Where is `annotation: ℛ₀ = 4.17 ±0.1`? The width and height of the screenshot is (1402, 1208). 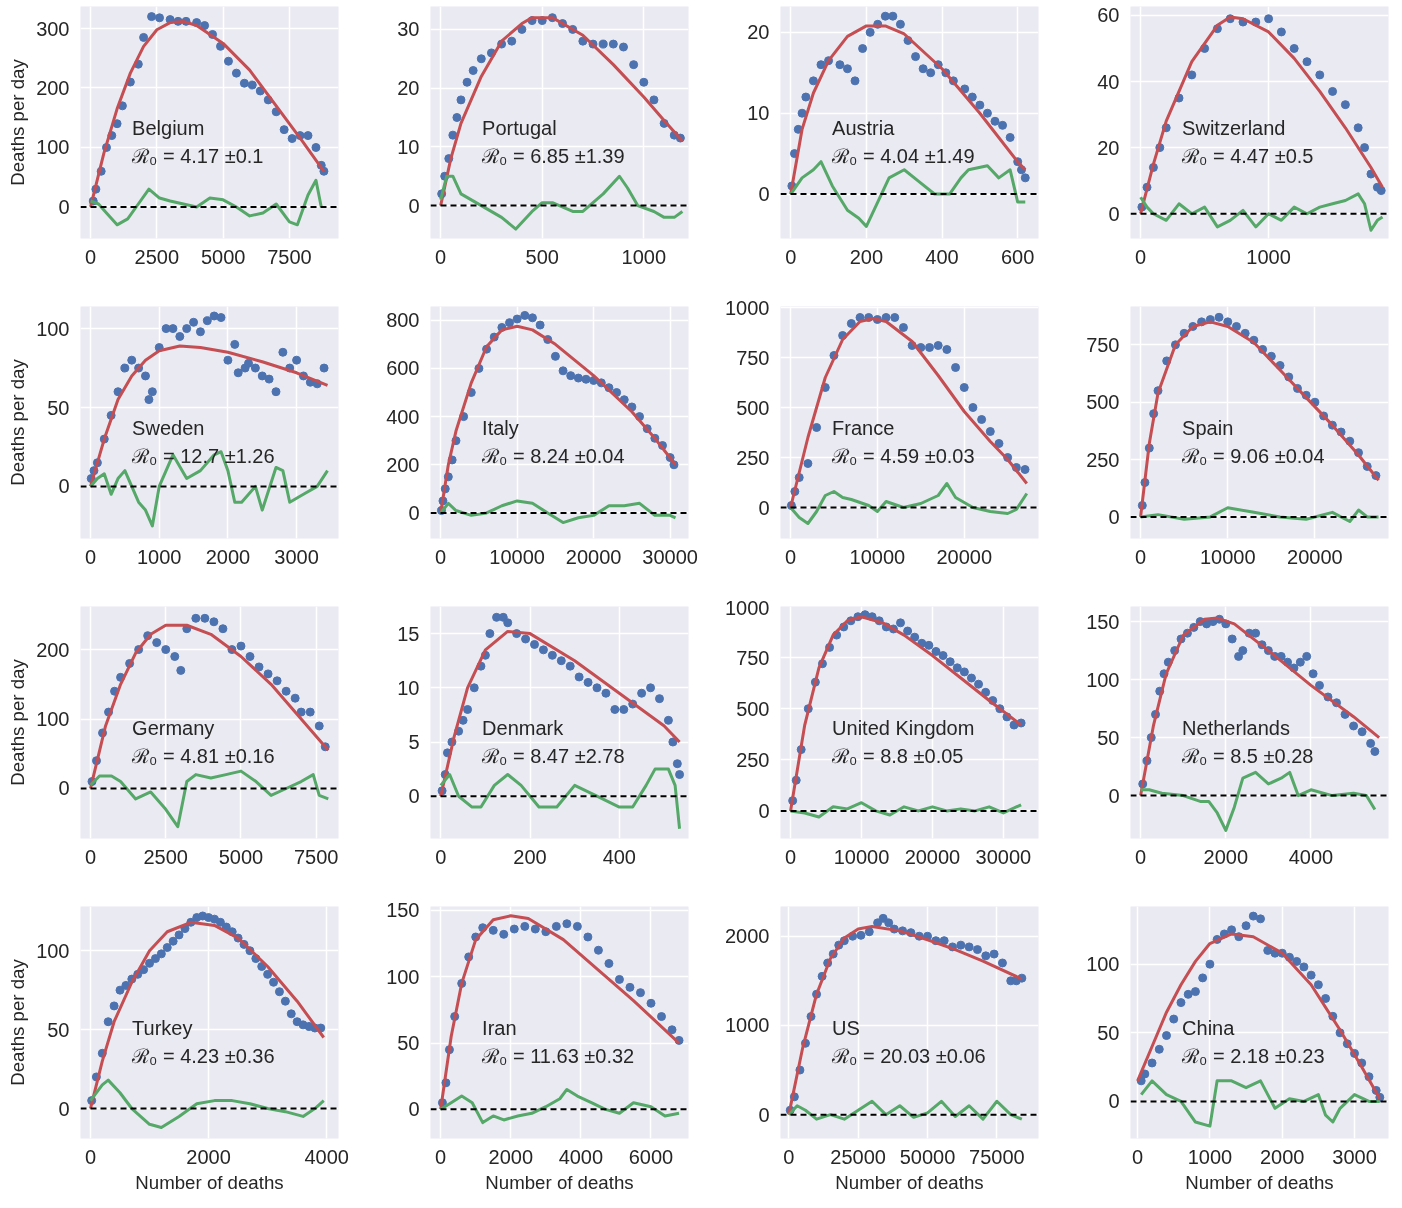 annotation: ℛ₀ = 4.17 ±0.1 is located at coordinates (197, 155).